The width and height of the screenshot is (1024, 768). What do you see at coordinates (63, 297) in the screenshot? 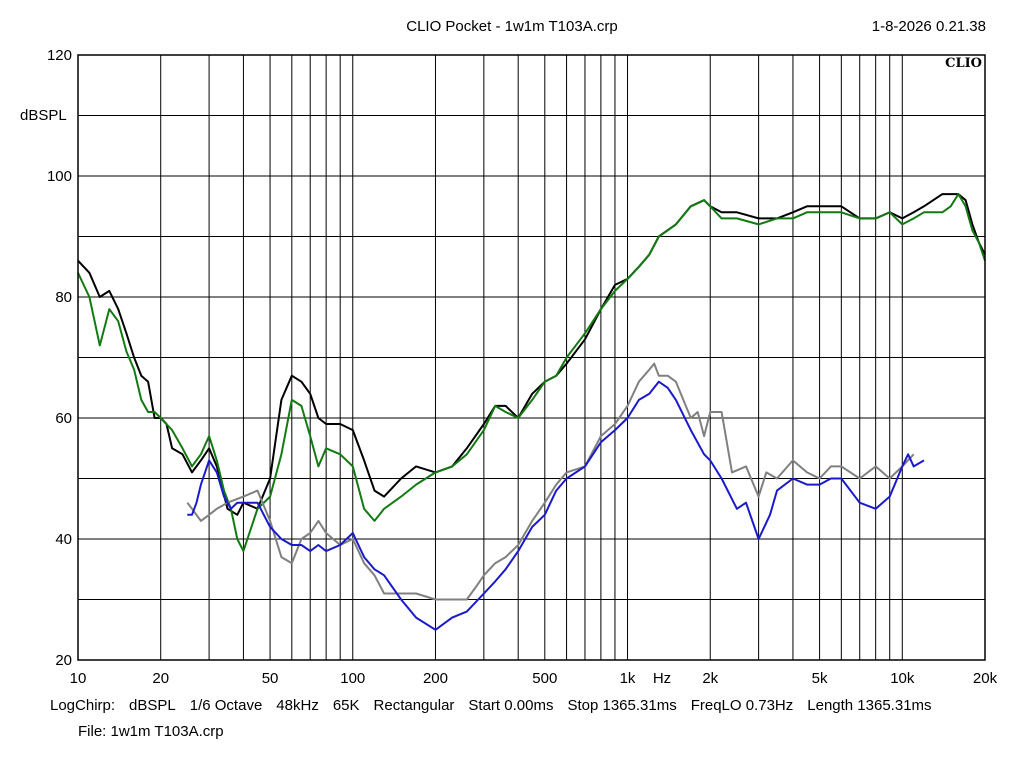
I see `y-tick-label: 80` at bounding box center [63, 297].